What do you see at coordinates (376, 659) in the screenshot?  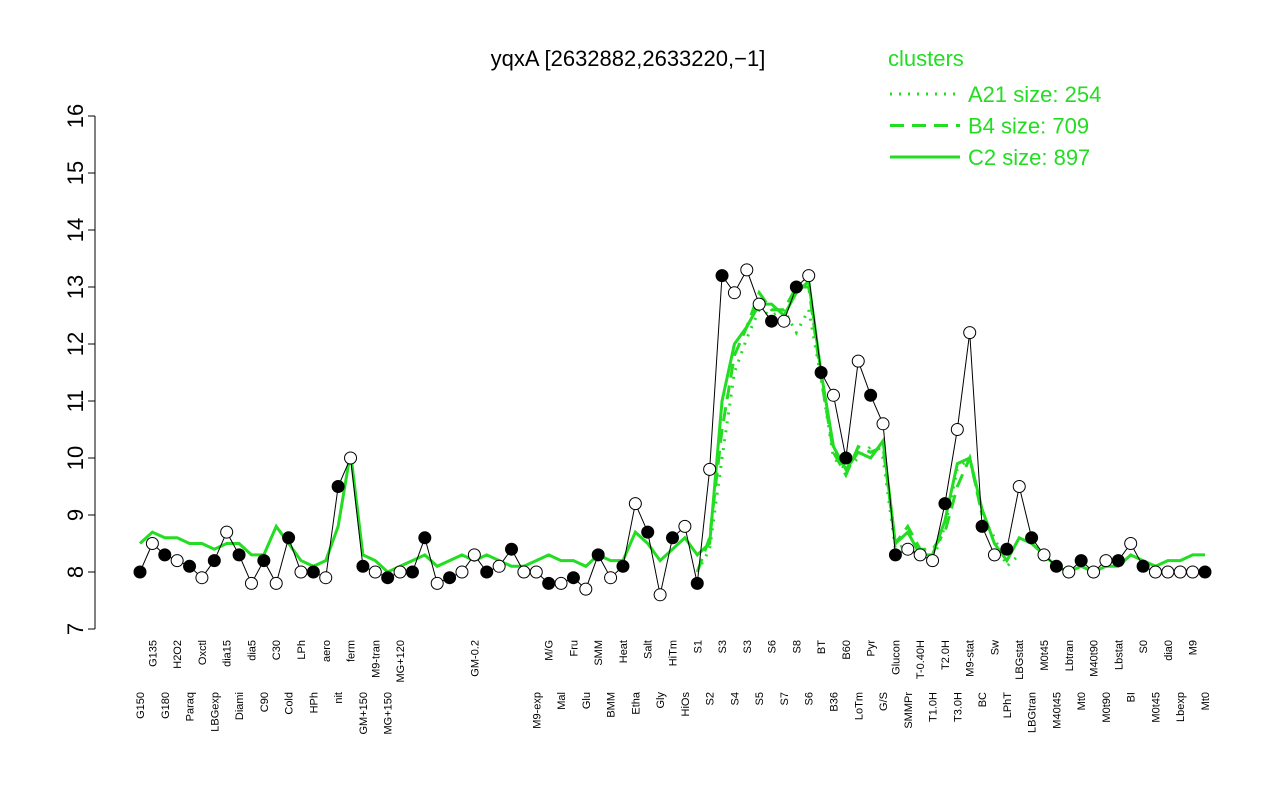 I see `x-tick-label: M9-tran` at bounding box center [376, 659].